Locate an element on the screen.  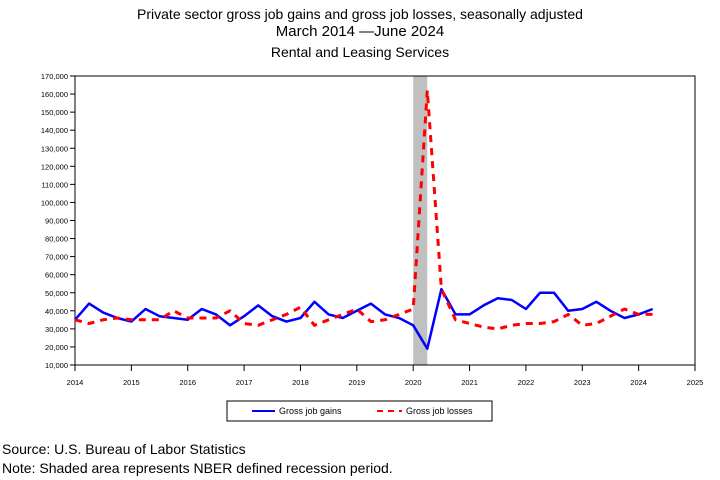
y-tick-label: 170,000 is located at coordinates (54, 76).